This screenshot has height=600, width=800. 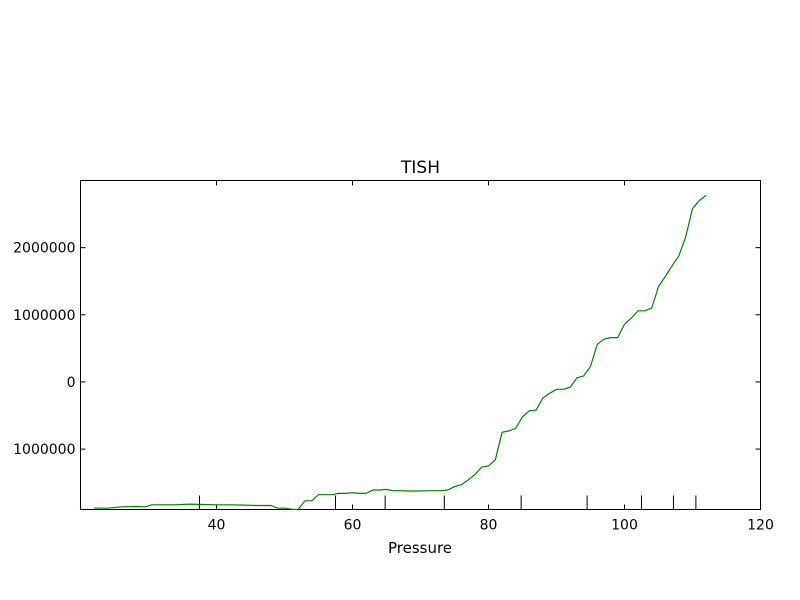 I want to click on x-axis-label: Pressure, so click(x=420, y=548).